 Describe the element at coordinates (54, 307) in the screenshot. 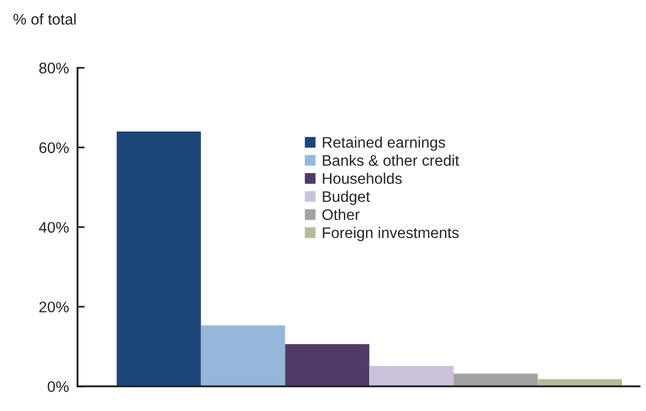

I see `y-tick-label: 20%` at that location.